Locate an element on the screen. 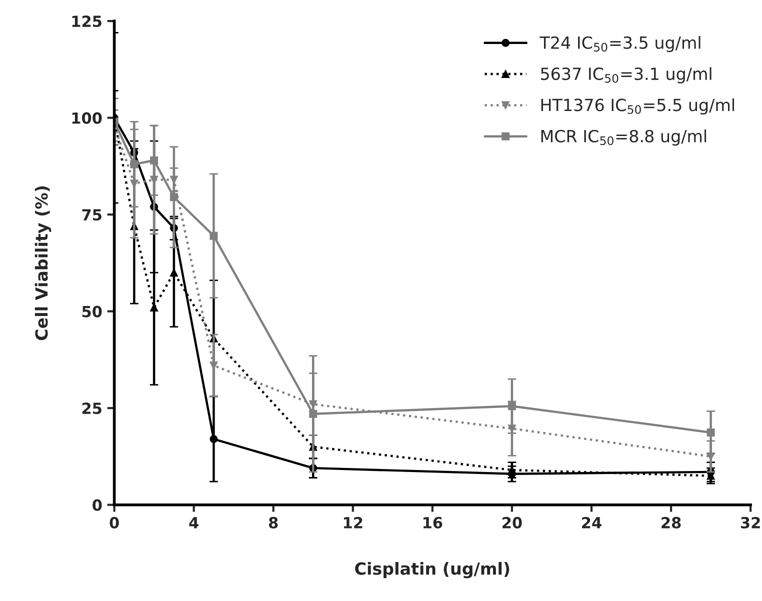  x-tick-label: 24 is located at coordinates (592, 522).